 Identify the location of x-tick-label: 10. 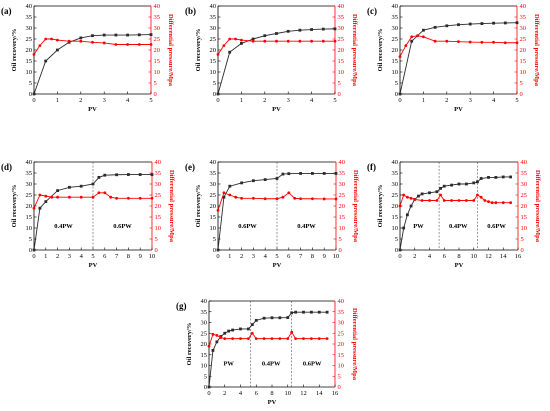
(336, 256).